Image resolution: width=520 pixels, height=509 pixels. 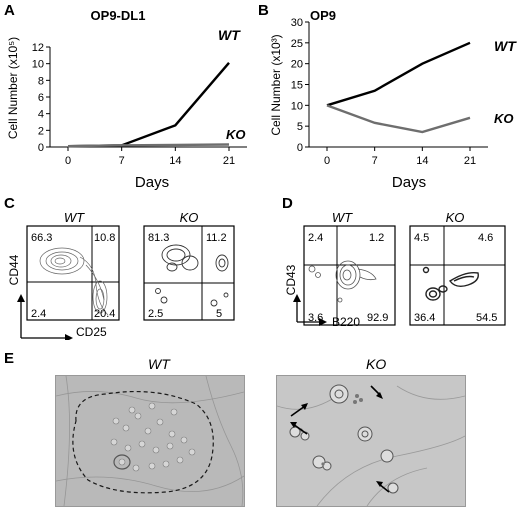 I want to click on chart-b-y-tick-label: 20, so click(x=297, y=65).